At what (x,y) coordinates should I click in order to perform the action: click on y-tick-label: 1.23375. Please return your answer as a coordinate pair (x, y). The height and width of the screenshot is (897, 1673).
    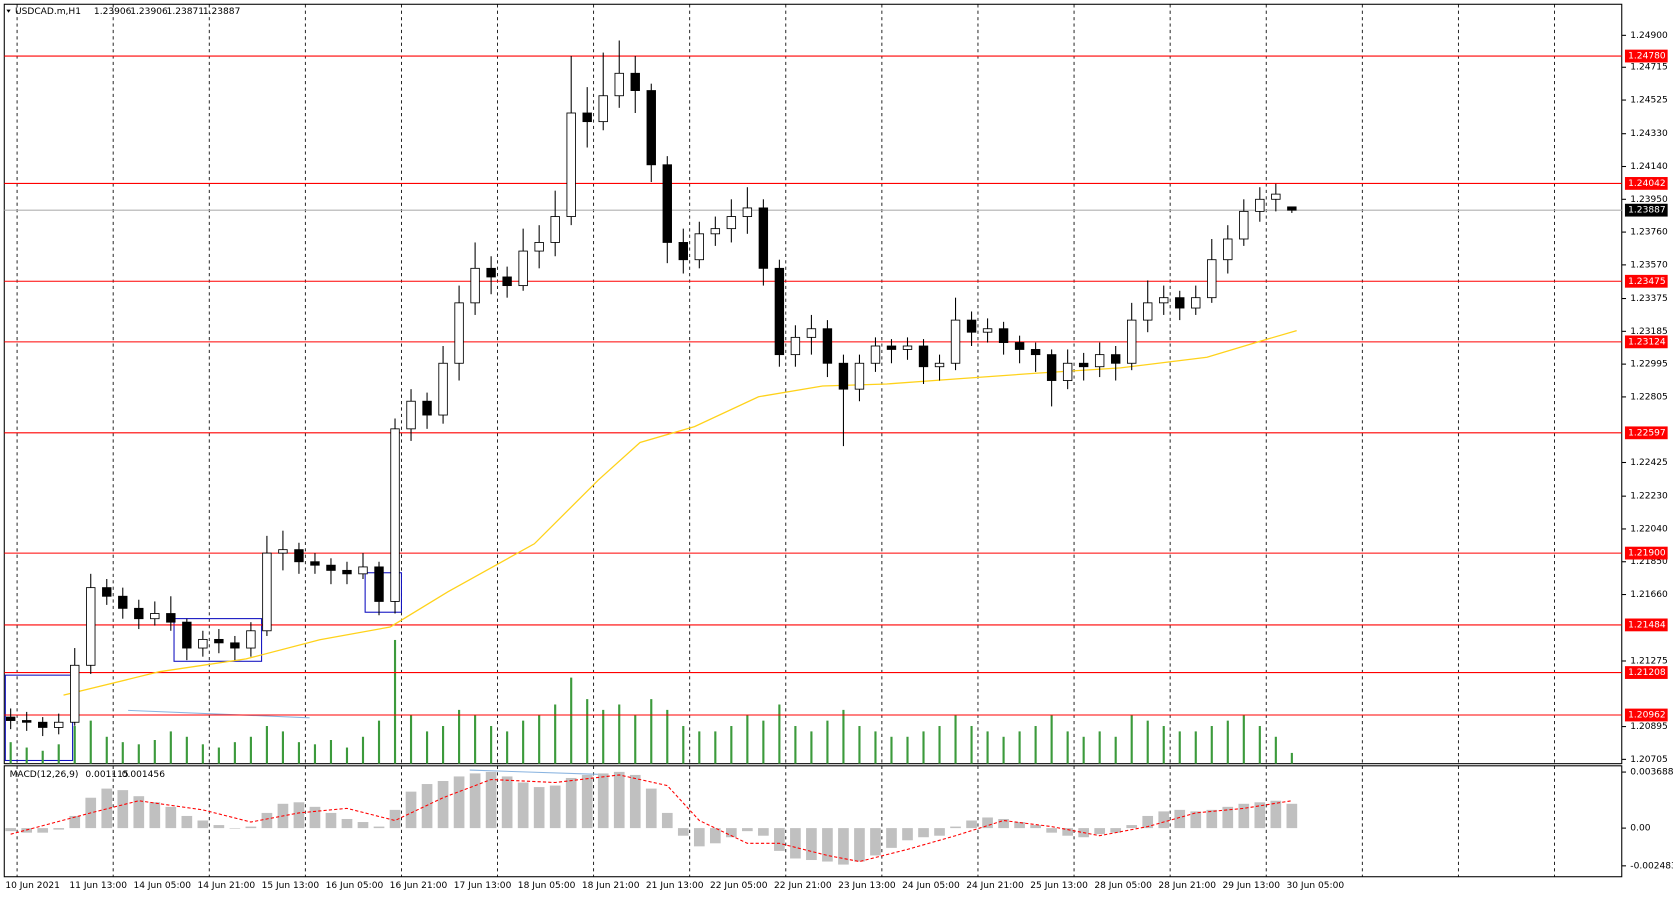
    Looking at the image, I should click on (1649, 299).